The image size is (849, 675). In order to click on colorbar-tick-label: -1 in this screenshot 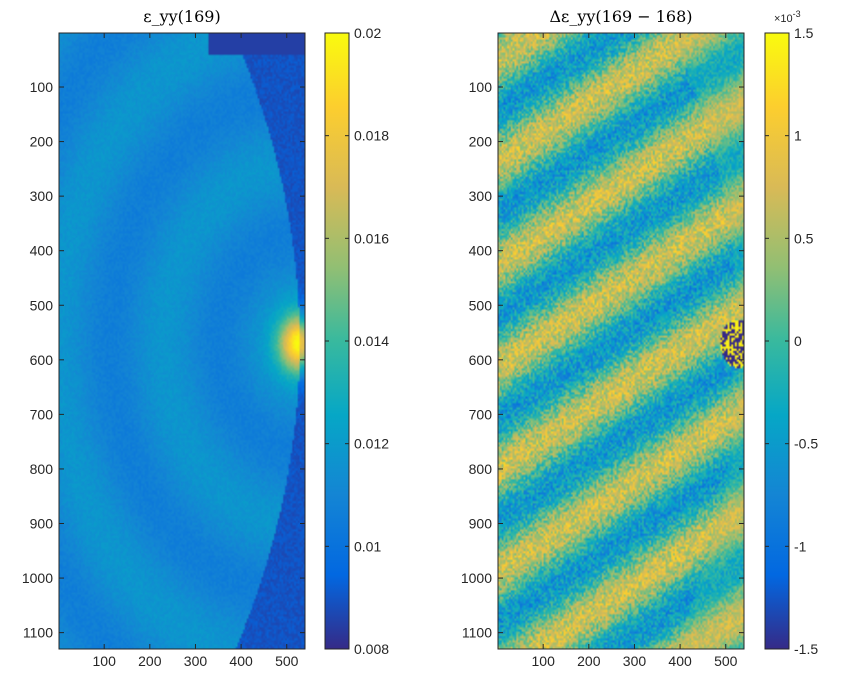, I will do `click(800, 546)`.